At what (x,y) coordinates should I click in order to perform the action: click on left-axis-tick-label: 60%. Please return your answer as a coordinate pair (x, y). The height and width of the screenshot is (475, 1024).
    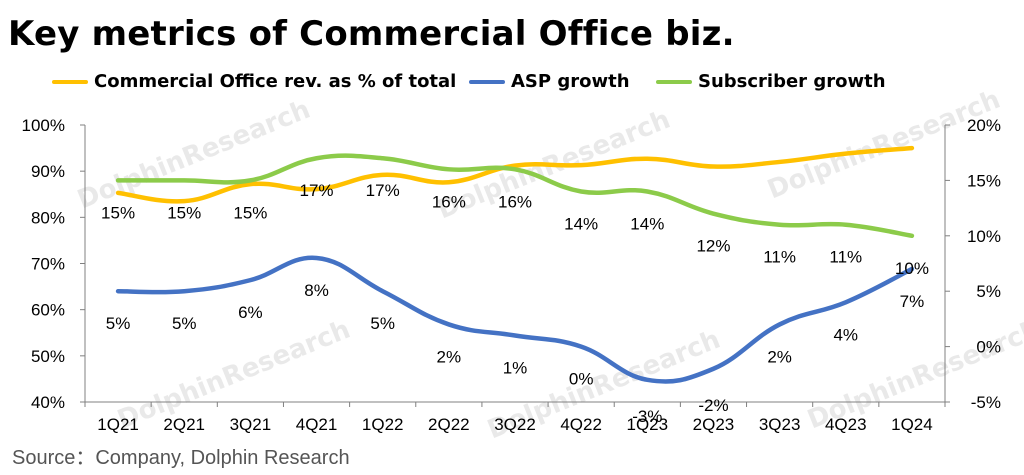
    Looking at the image, I should click on (48, 310).